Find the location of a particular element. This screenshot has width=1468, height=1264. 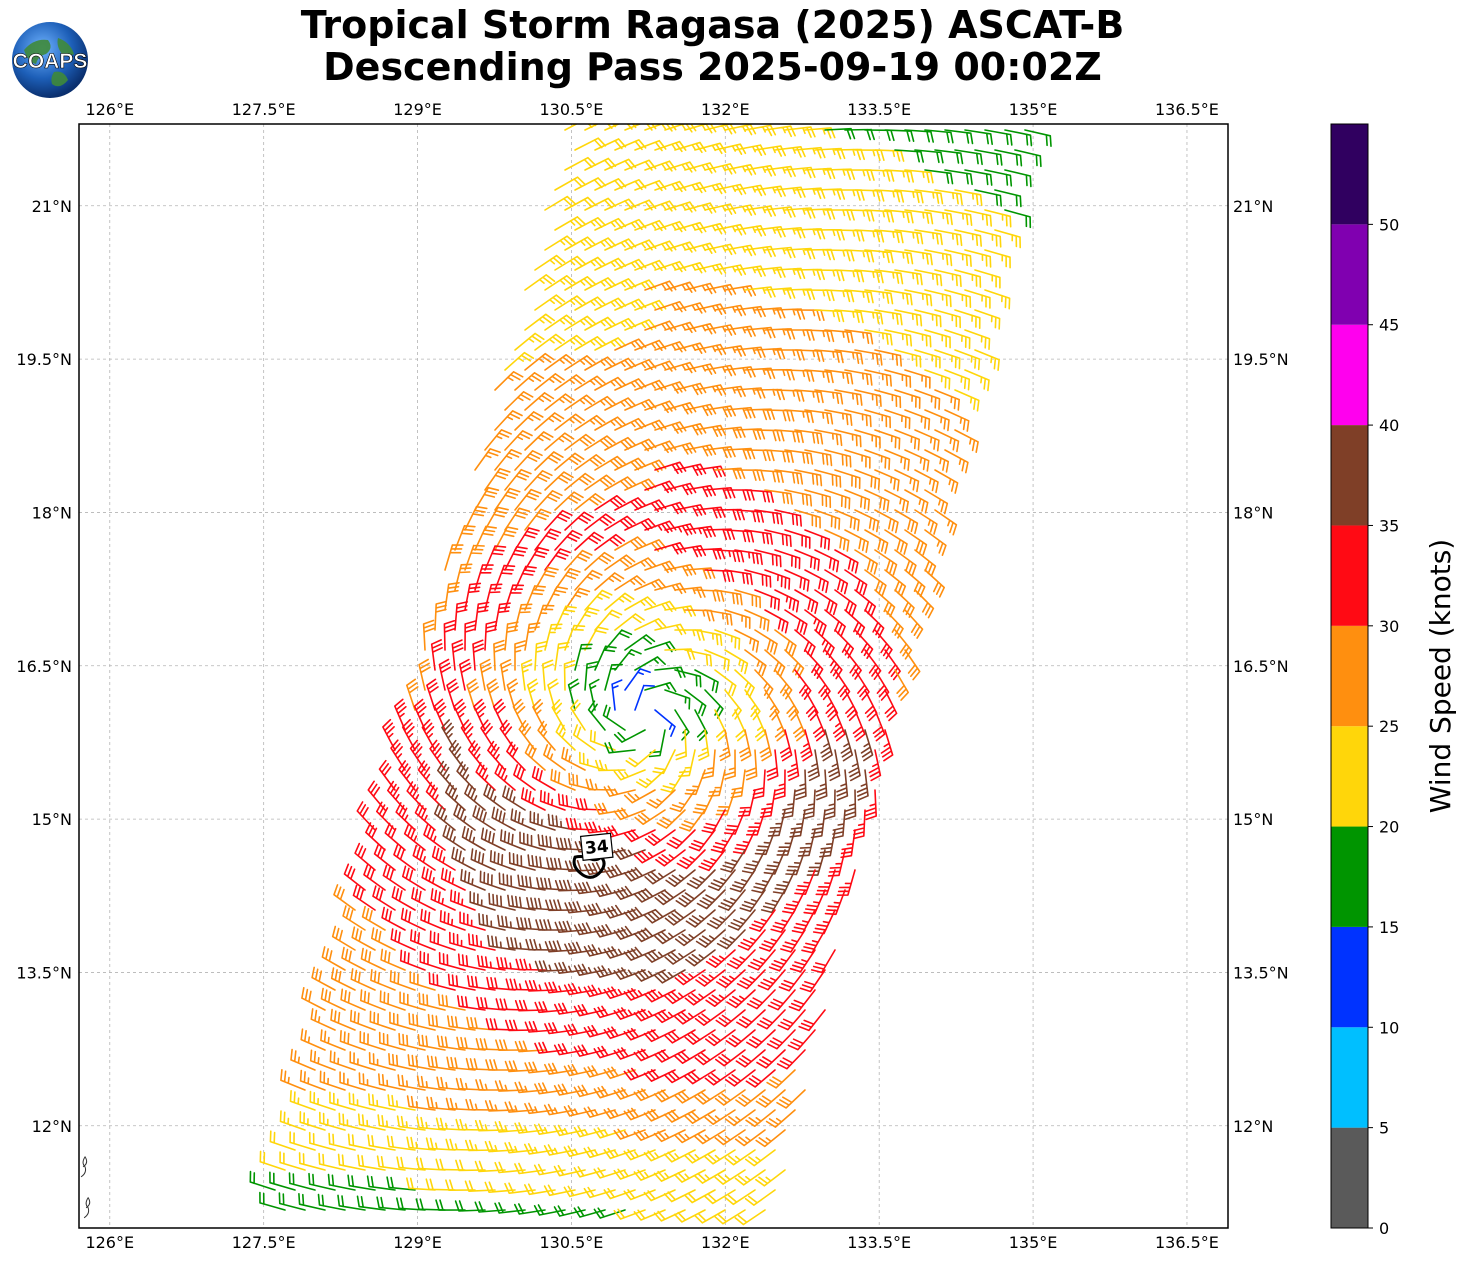

contour-label-box is located at coordinates (596, 846).